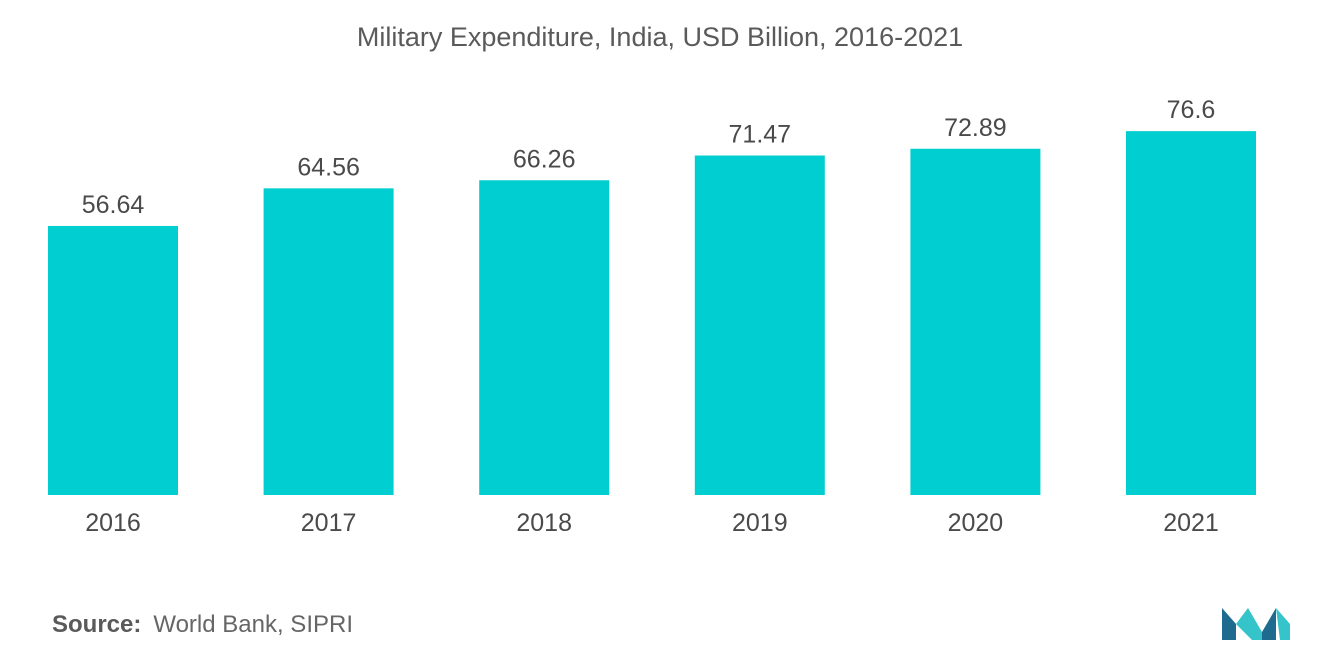  What do you see at coordinates (759, 325) in the screenshot?
I see `bar-2019` at bounding box center [759, 325].